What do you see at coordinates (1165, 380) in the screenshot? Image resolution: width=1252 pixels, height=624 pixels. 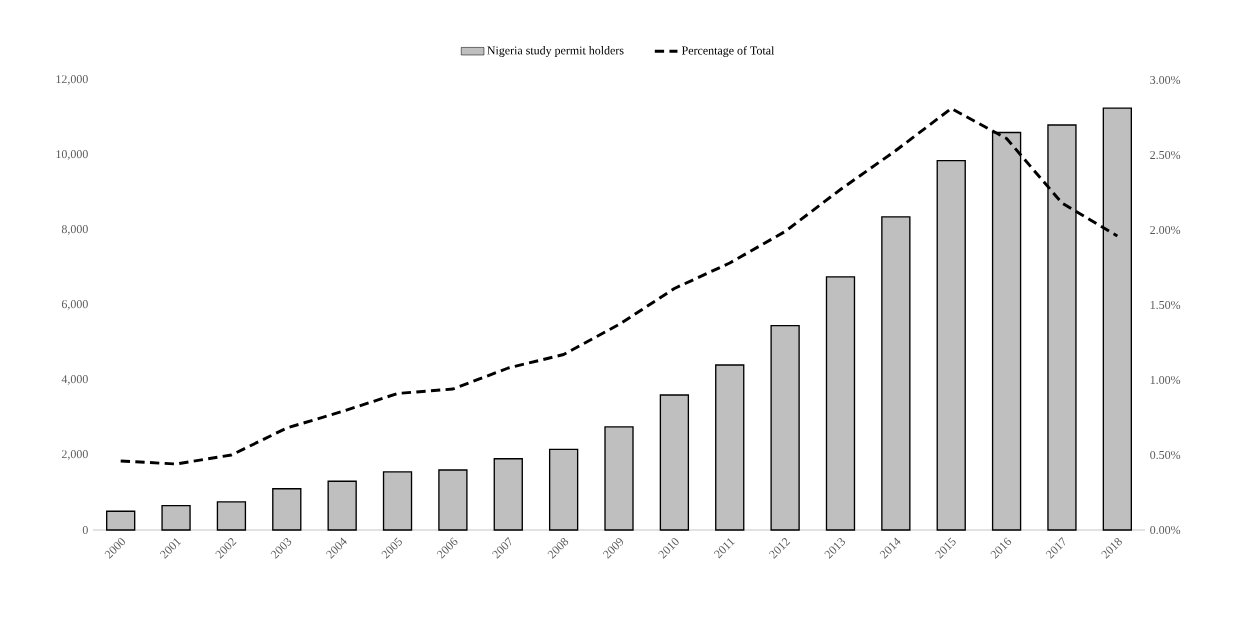 I see `y2-tick-label: 1.00%` at bounding box center [1165, 380].